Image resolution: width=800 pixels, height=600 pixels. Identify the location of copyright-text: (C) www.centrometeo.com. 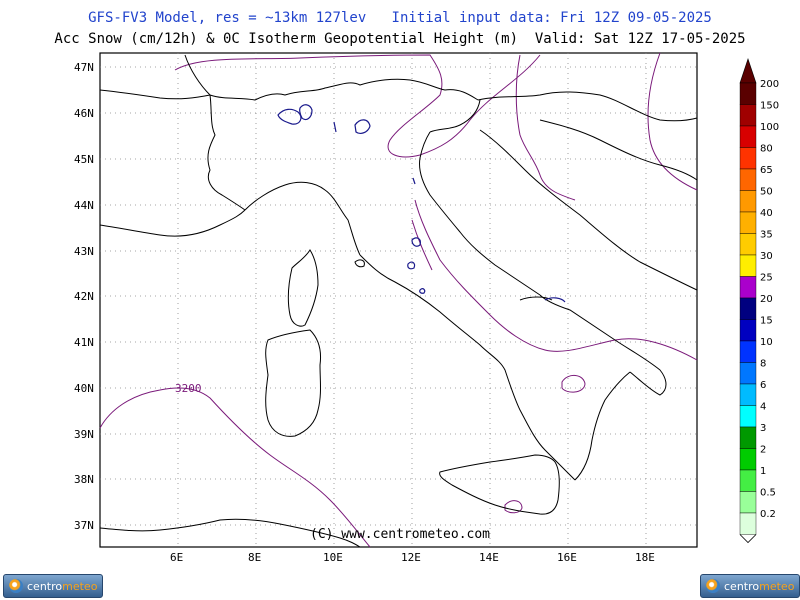
(400, 534).